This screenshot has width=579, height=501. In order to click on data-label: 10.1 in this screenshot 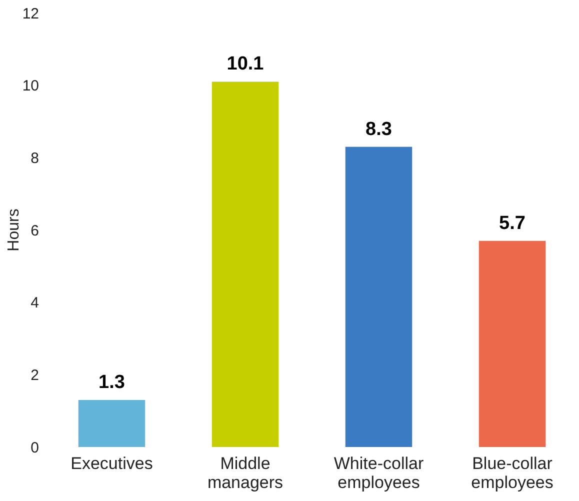, I will do `click(245, 64)`.